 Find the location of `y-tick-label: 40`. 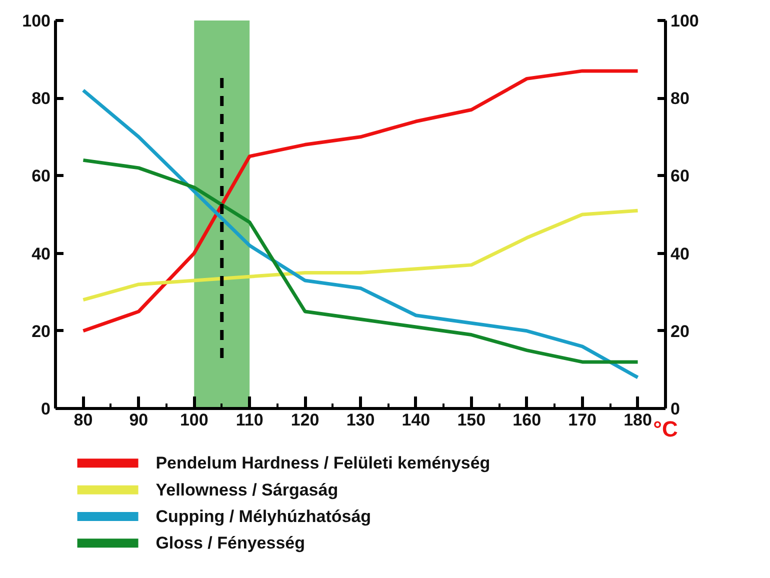

y-tick-label: 40 is located at coordinates (41, 254).